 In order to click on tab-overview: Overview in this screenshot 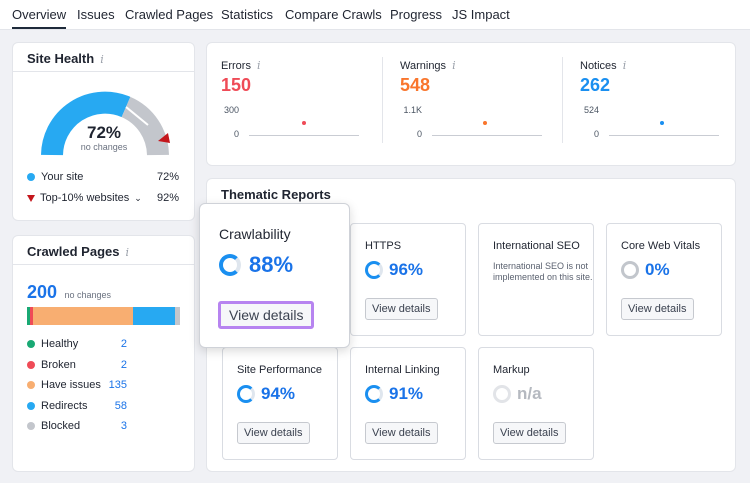, I will do `click(39, 18)`.